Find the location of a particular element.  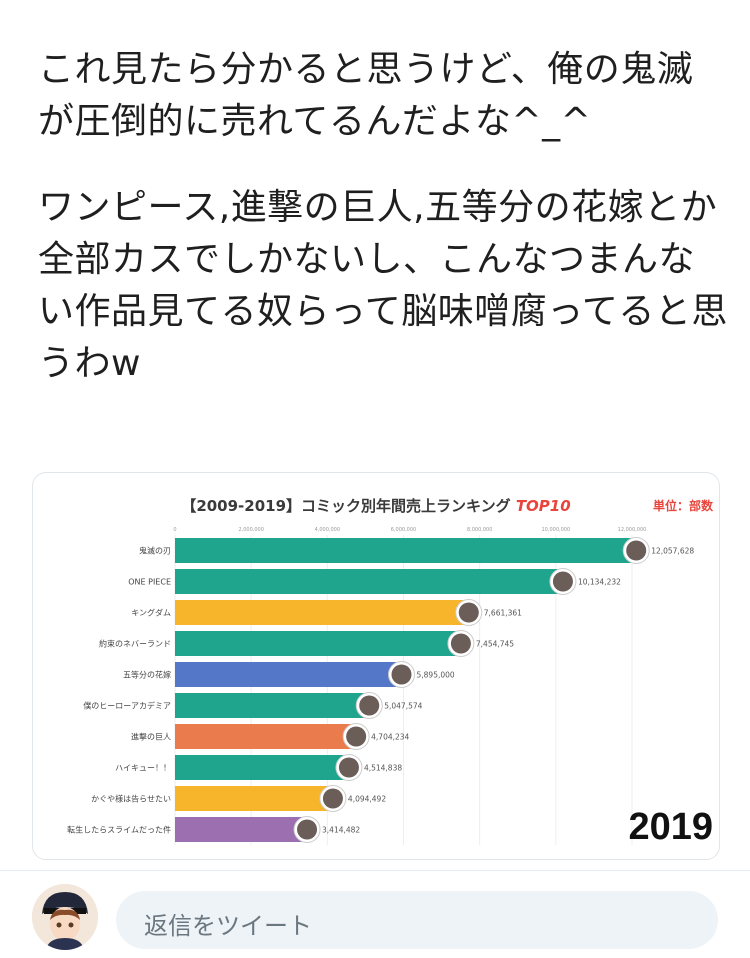

value-label: 5,047,574 is located at coordinates (403, 706).